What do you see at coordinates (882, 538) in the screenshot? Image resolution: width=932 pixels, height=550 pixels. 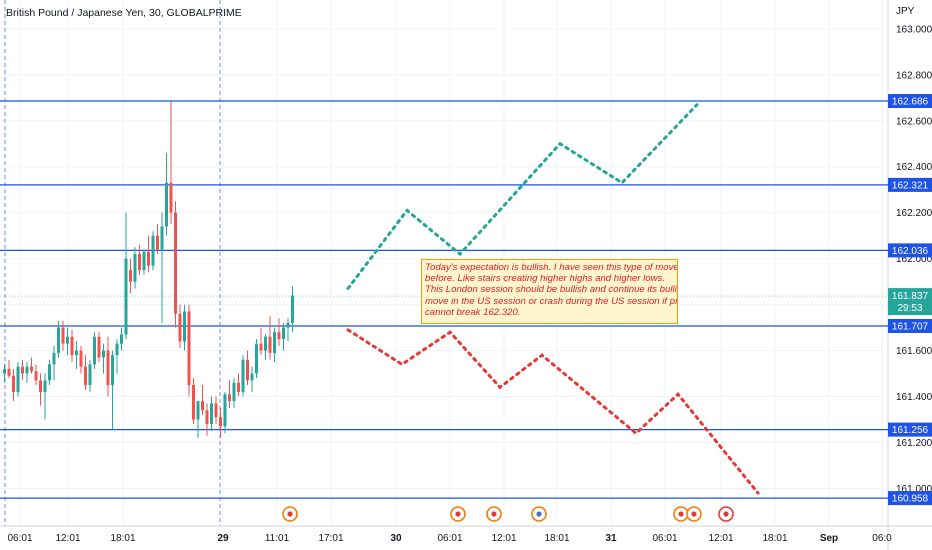 I see `x-tick-label: 06:0` at bounding box center [882, 538].